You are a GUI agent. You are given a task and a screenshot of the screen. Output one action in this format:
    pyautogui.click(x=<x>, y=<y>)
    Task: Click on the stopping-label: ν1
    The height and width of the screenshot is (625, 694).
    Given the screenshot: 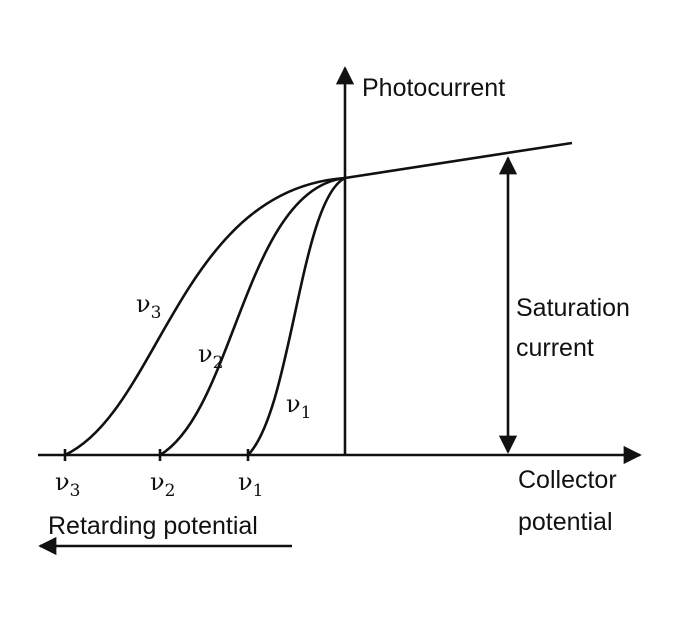 What is the action you would take?
    pyautogui.click(x=250, y=484)
    